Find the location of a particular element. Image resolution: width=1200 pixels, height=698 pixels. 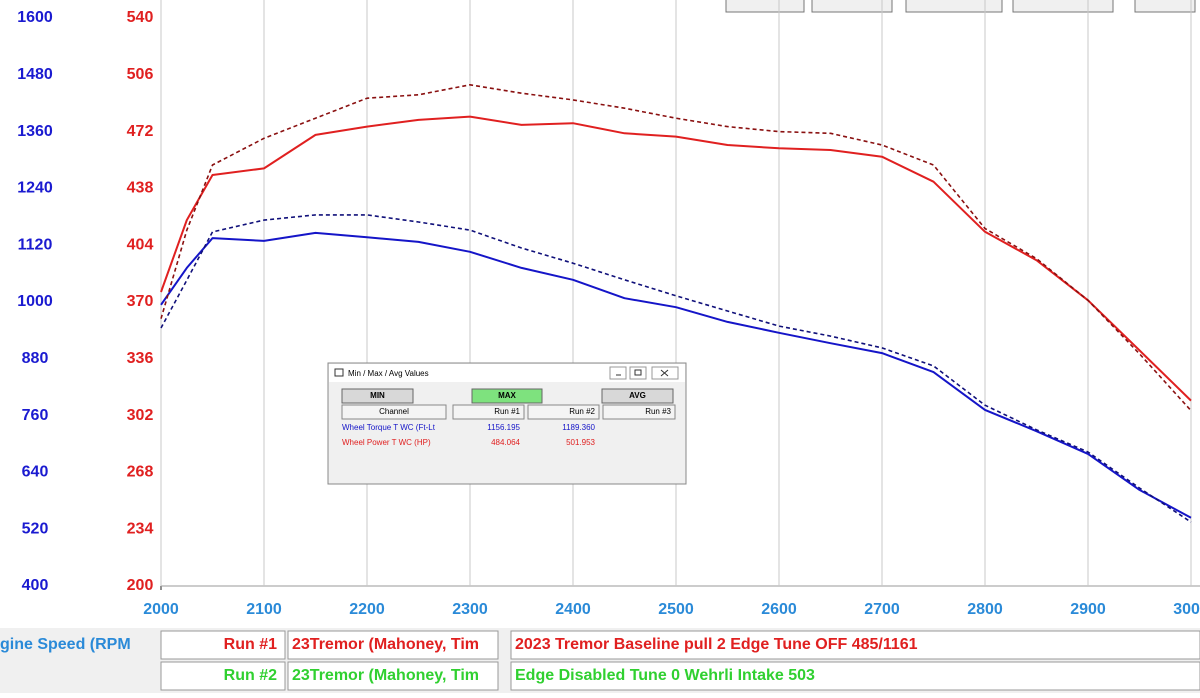

x-tick-label: 2100 is located at coordinates (264, 609).